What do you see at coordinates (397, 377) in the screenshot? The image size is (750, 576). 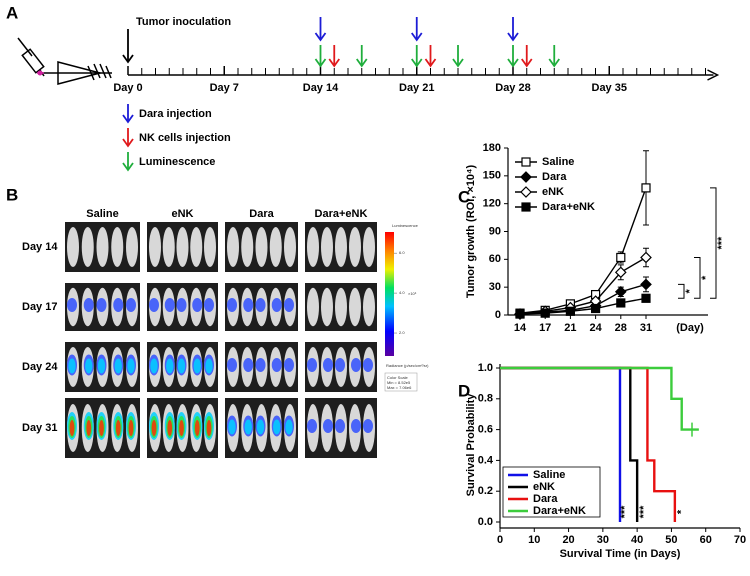 I see `scale-text: Color Scale` at bounding box center [397, 377].